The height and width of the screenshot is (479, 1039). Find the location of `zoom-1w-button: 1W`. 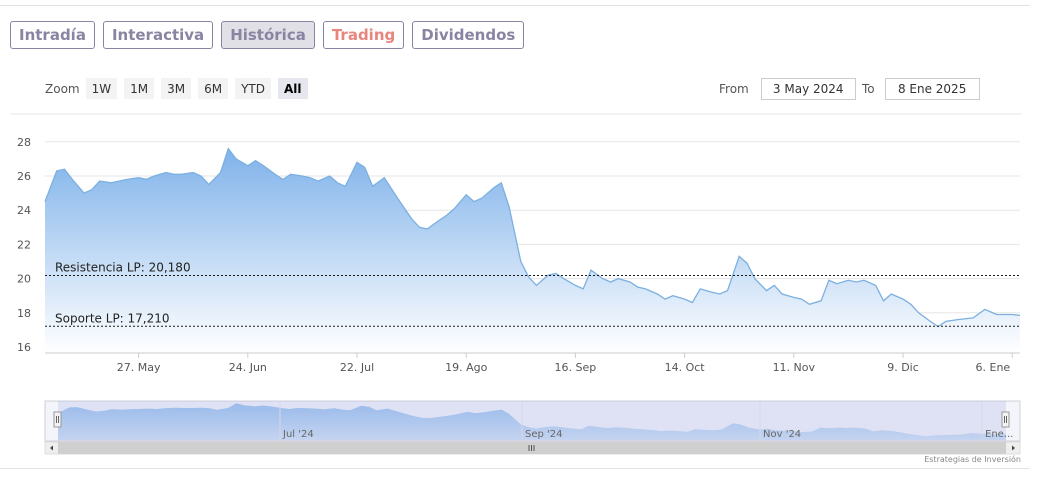

zoom-1w-button: 1W is located at coordinates (101, 88).